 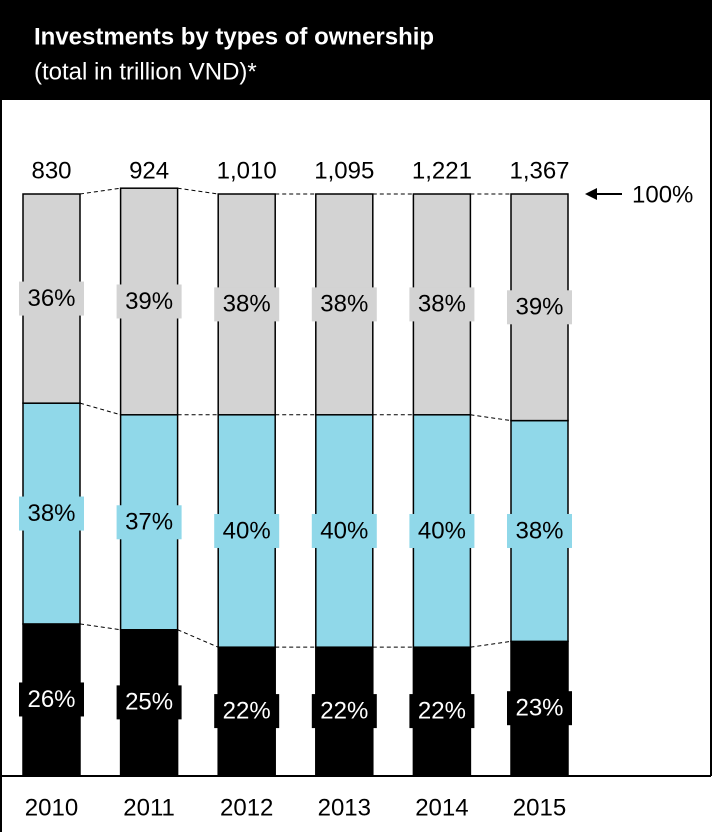 I want to click on data-label: 25%, so click(x=149, y=702).